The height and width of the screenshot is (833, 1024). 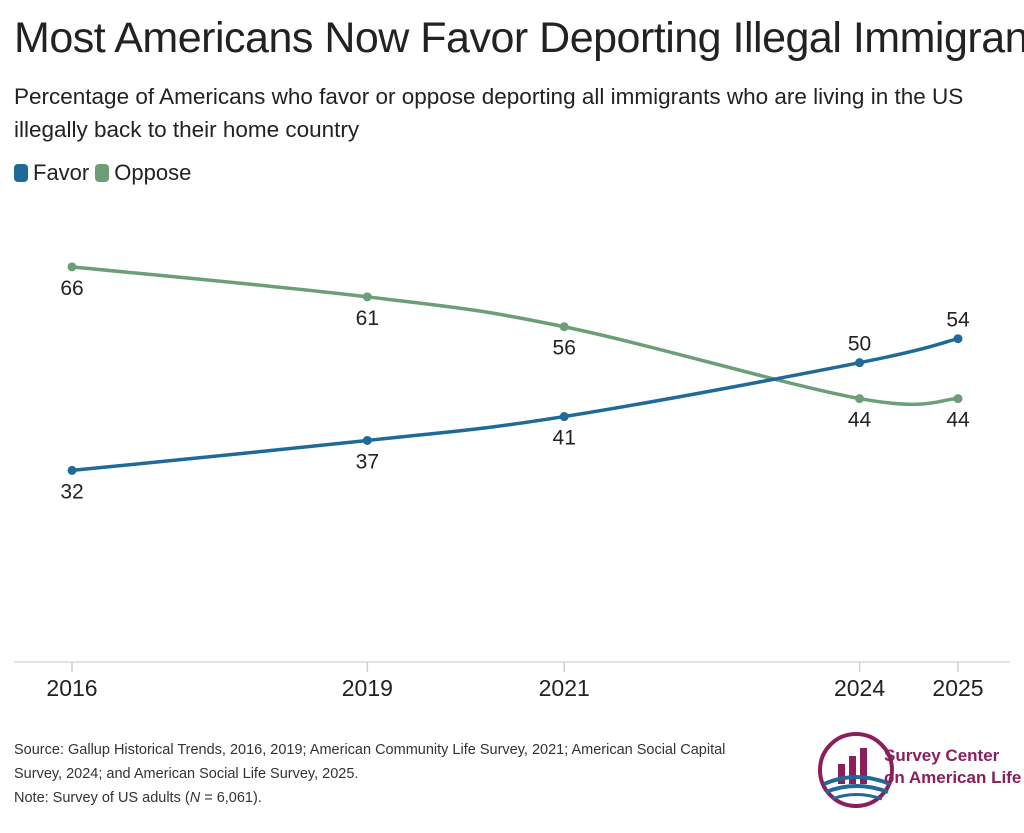 I want to click on x-tick-label-2016: 2016, so click(x=71, y=688).